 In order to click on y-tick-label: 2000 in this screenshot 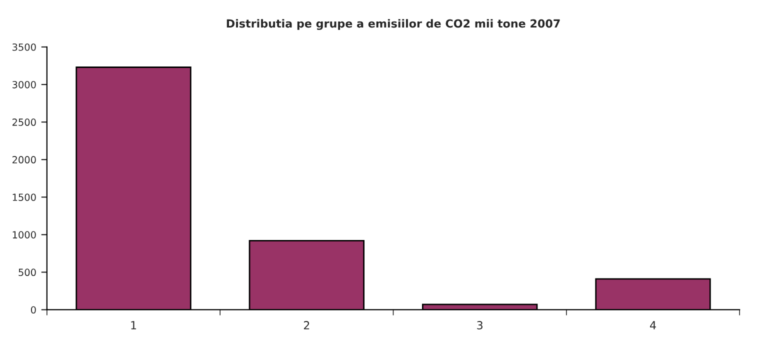, I will do `click(24, 160)`.